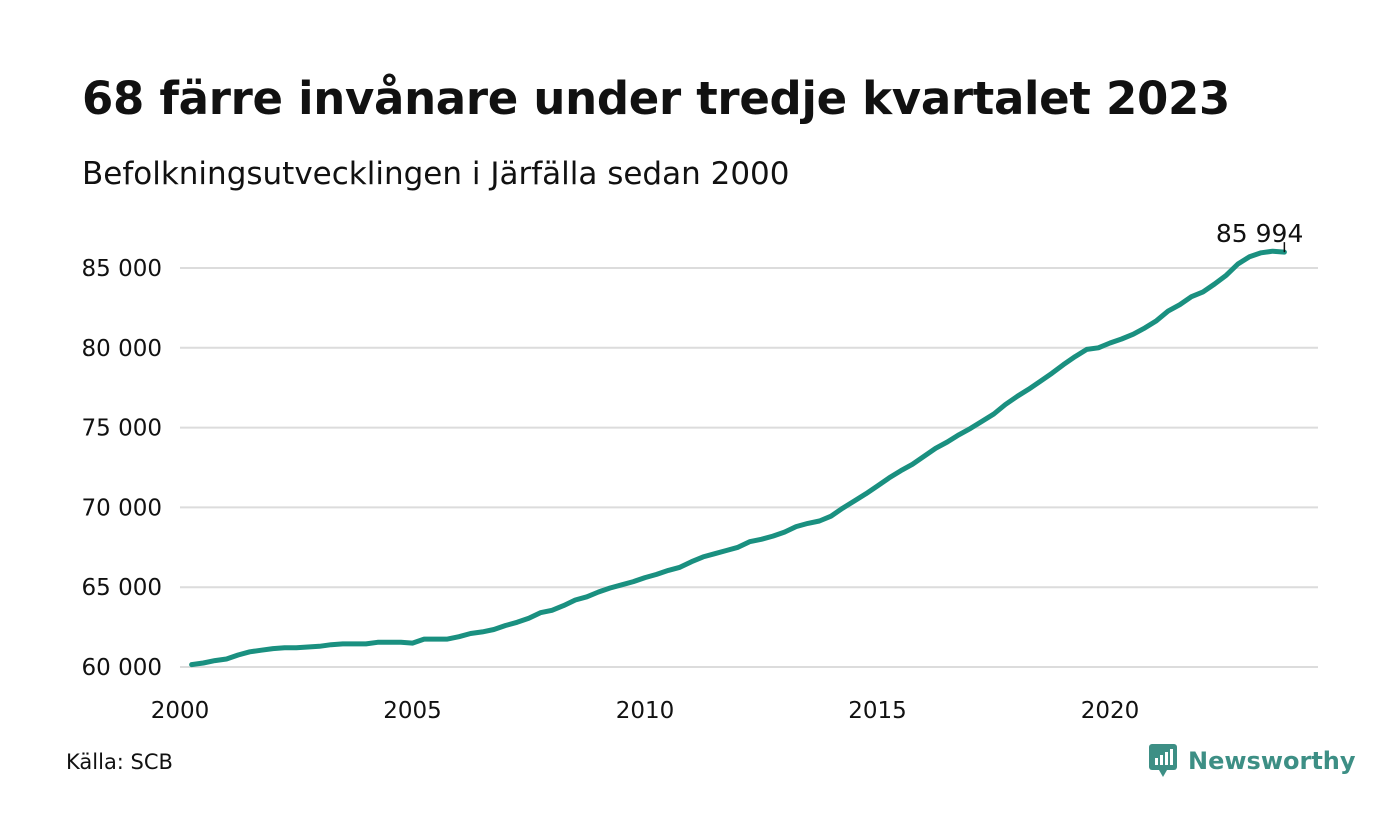 The height and width of the screenshot is (840, 1400). I want to click on brand-logo: Newsworthy, so click(1252, 761).